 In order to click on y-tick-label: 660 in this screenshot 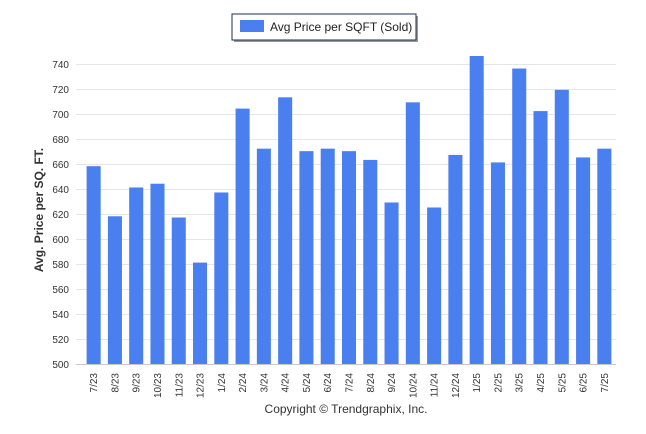, I will do `click(60, 165)`.